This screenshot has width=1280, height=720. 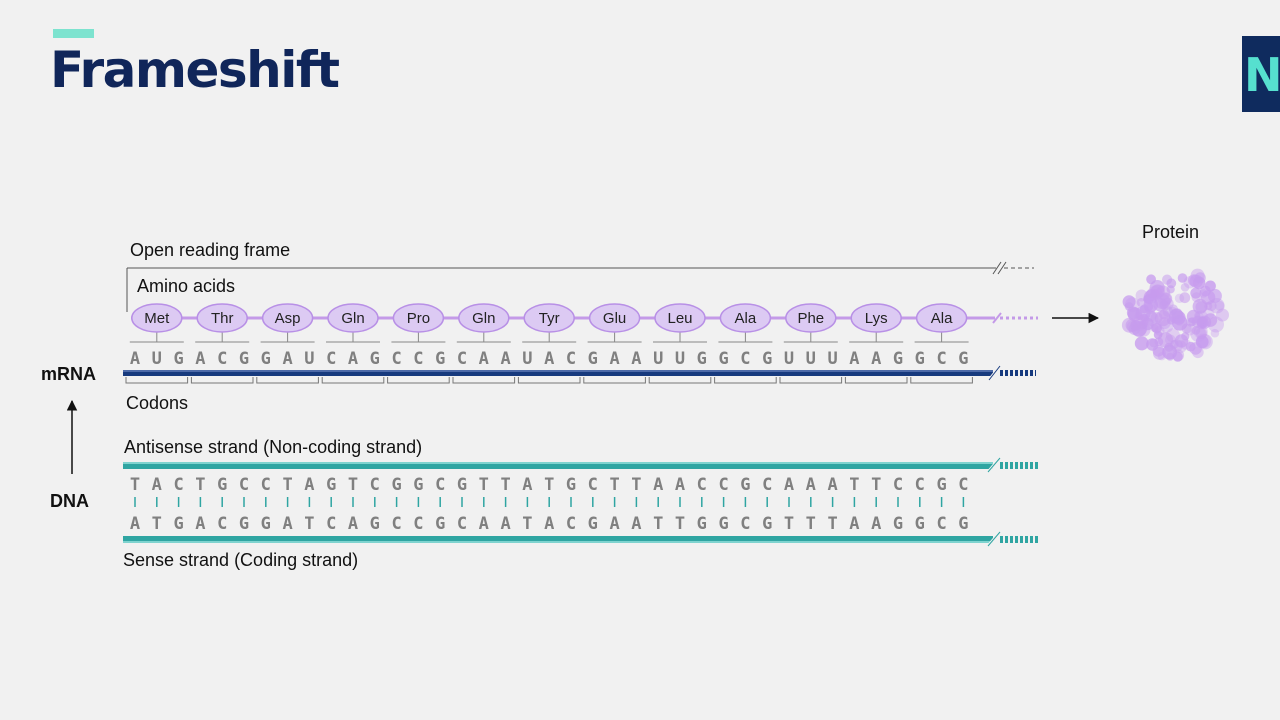 I want to click on amino-acids-label: Amino acids, so click(x=186, y=286).